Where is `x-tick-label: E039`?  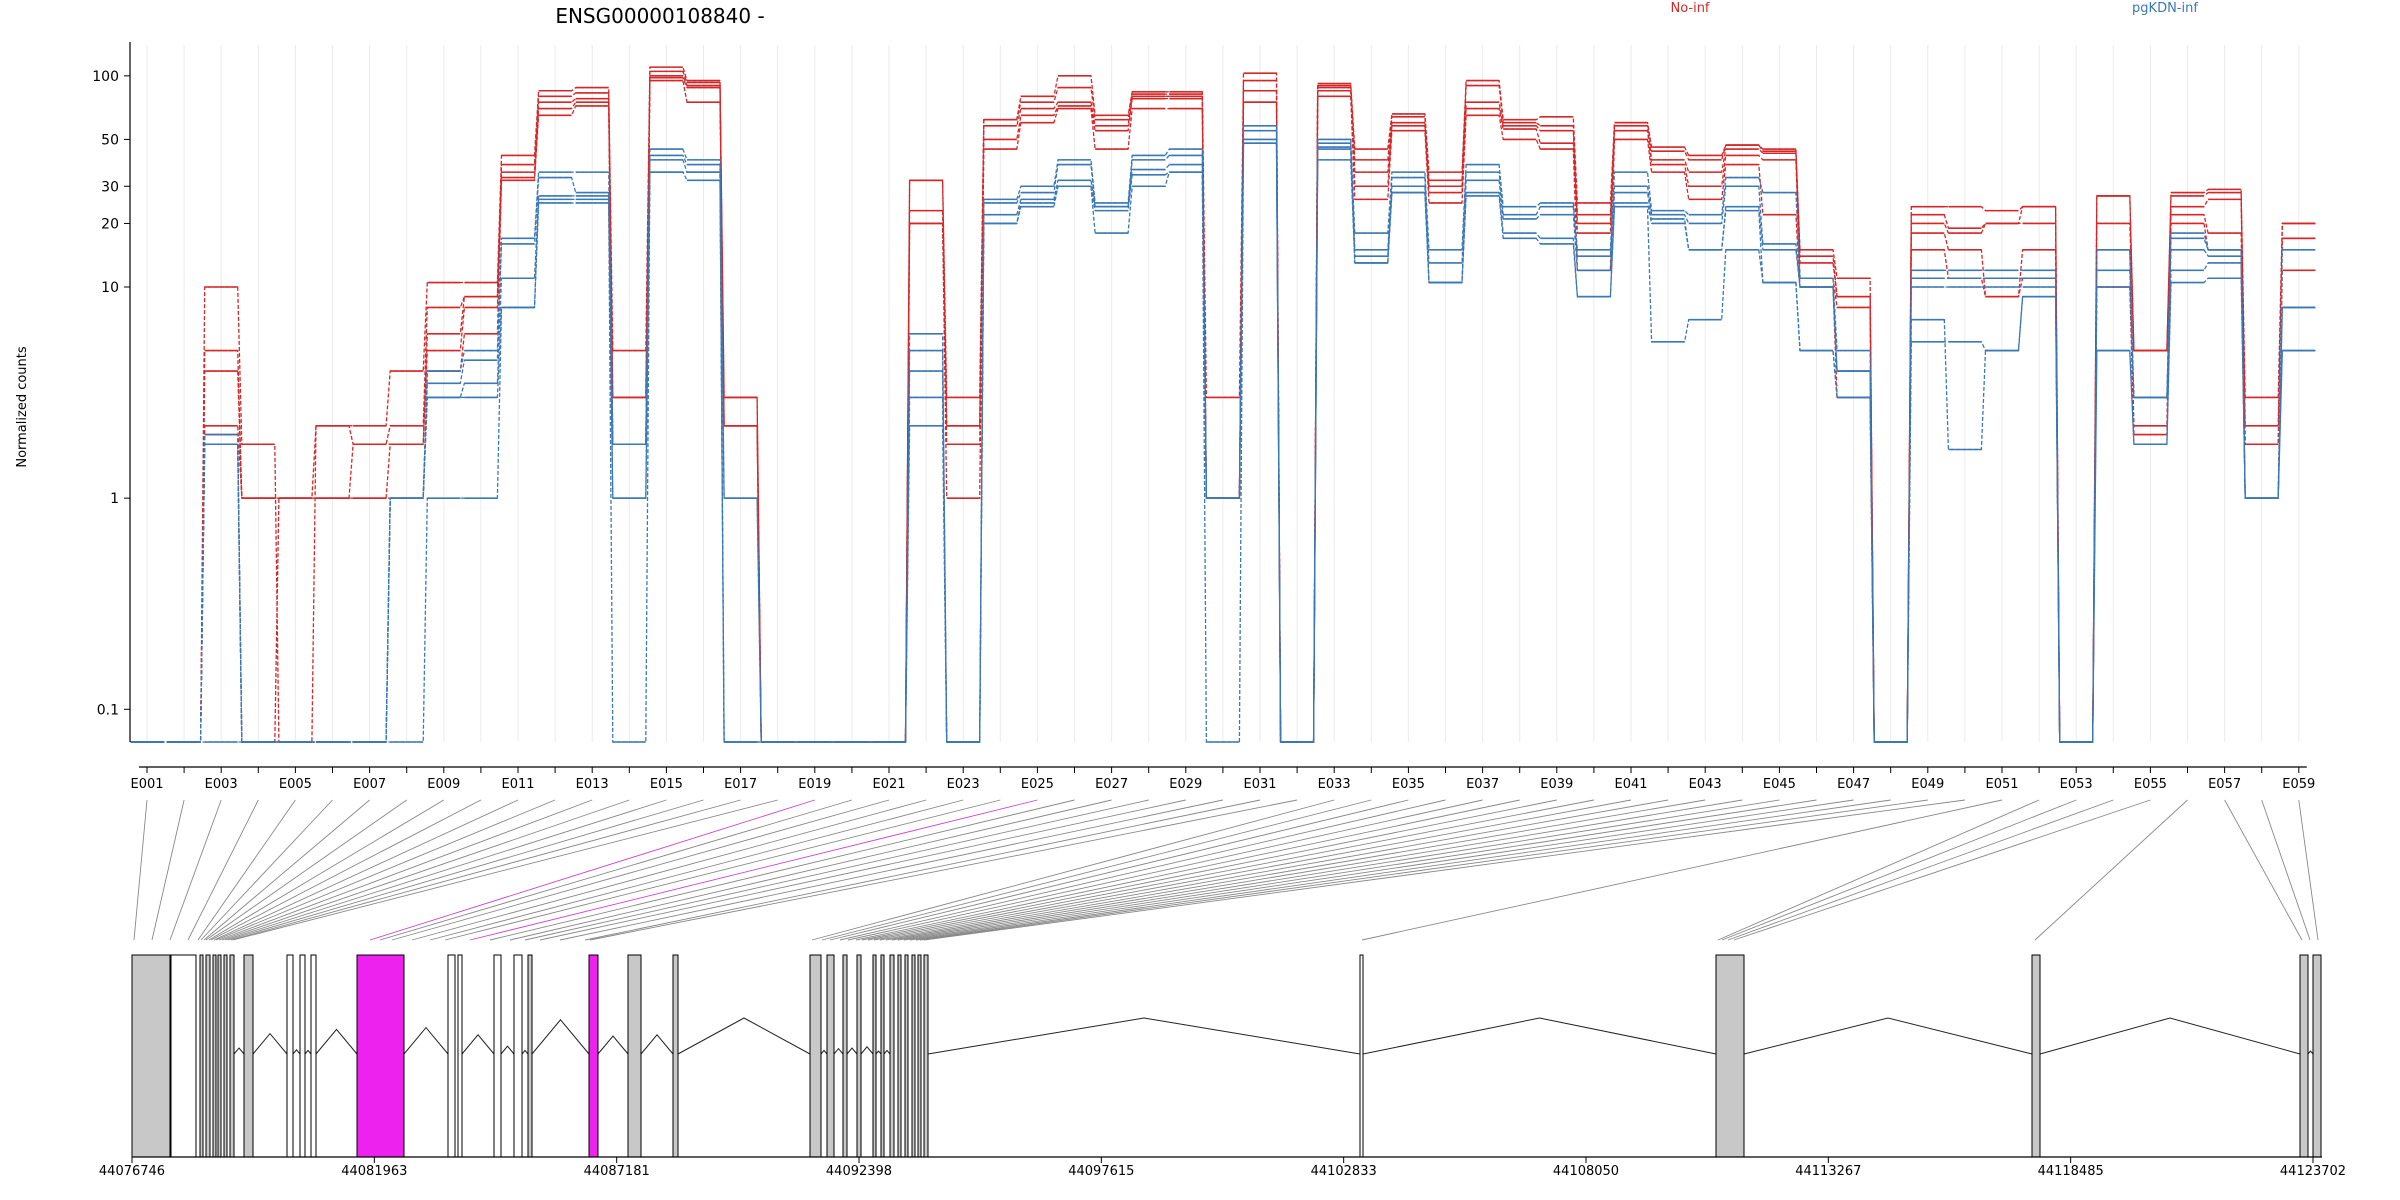
x-tick-label: E039 is located at coordinates (1556, 784).